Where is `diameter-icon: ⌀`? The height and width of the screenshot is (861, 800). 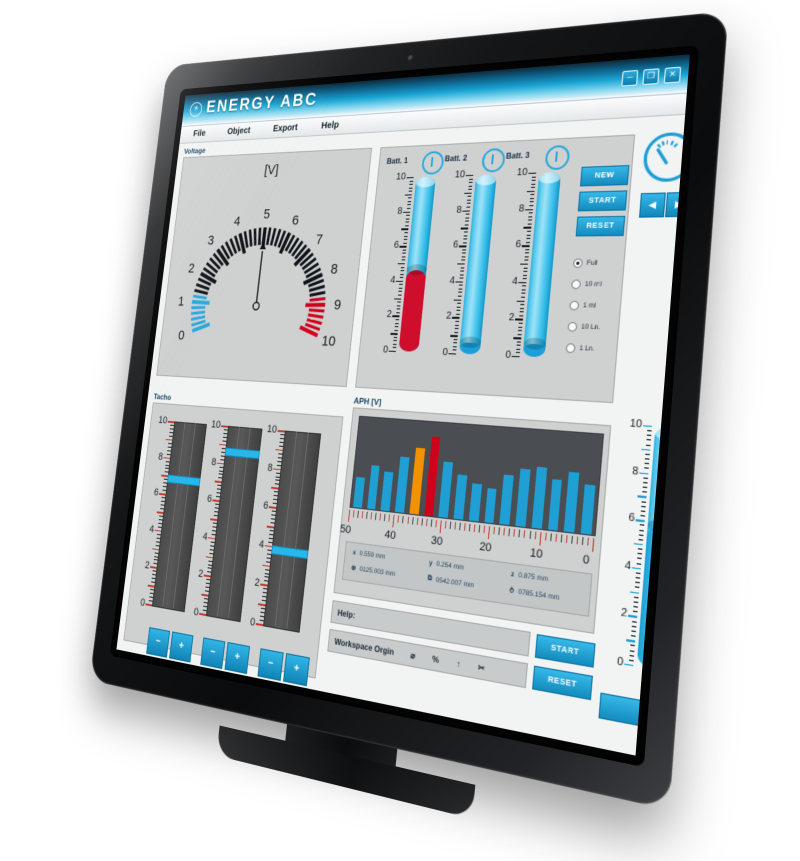 diameter-icon: ⌀ is located at coordinates (412, 655).